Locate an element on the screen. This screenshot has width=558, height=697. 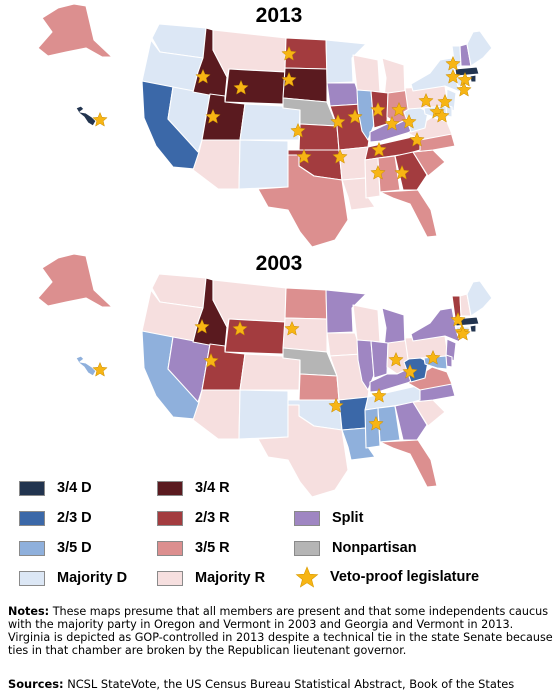
veto-star-ok is located at coordinates (304, 156).